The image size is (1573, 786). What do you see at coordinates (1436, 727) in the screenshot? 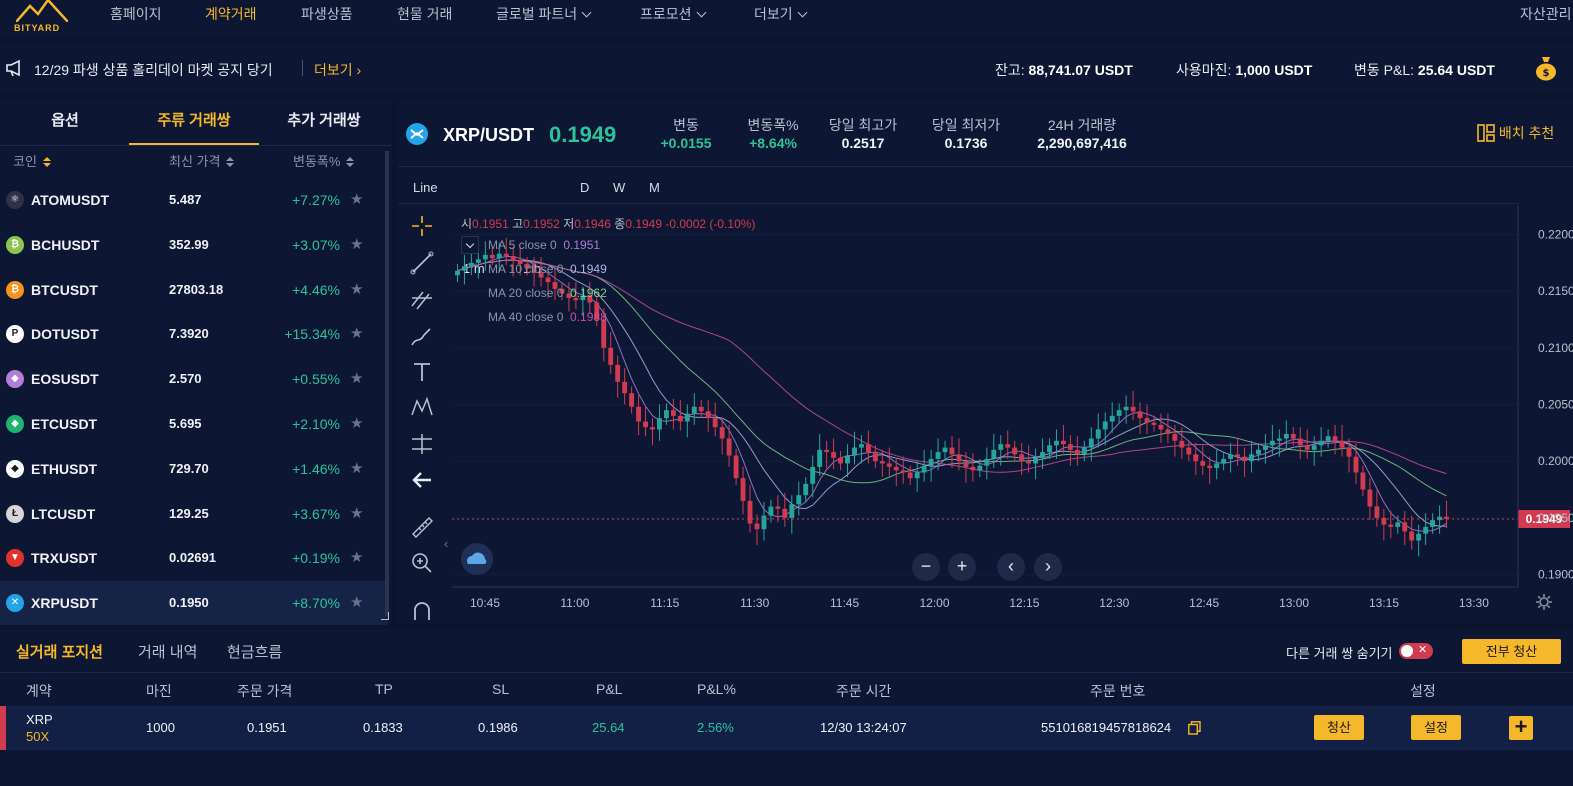
I see `position-settings-button: 설정` at bounding box center [1436, 727].